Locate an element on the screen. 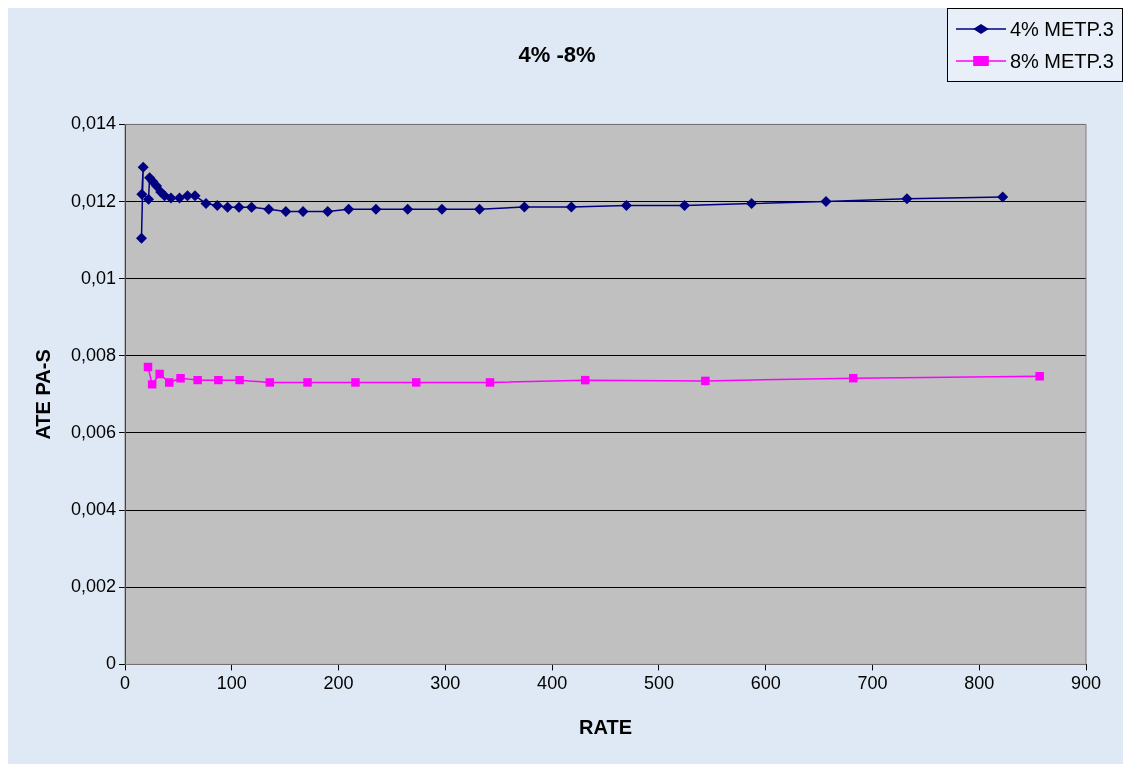  y-tick-label: 0,01 is located at coordinates (99, 277).